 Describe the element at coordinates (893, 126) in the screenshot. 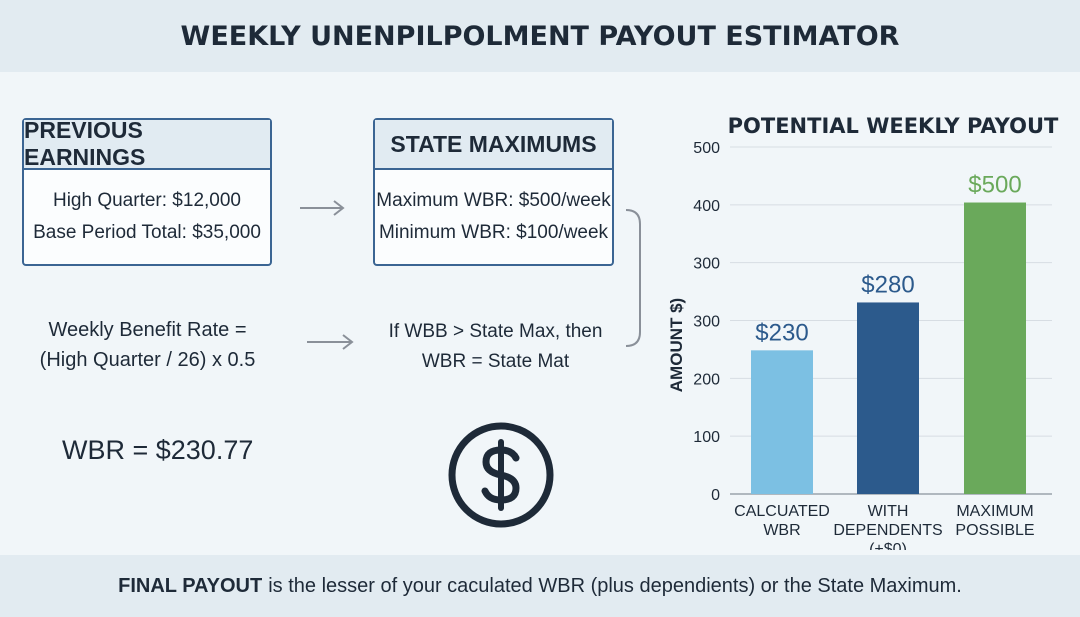

I see `chart-title: POTENTIAL WEEKLY PAYOUT` at that location.